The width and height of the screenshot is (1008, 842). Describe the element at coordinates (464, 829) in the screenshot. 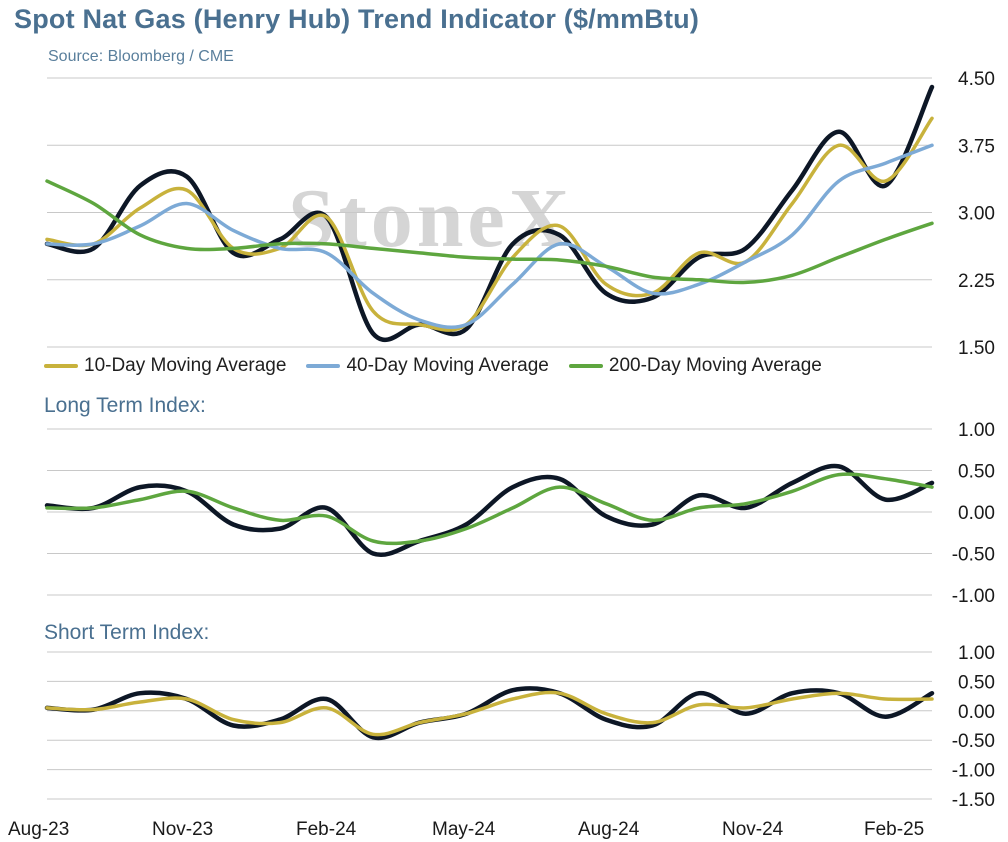

I see `xtick-label-3: May-24` at that location.